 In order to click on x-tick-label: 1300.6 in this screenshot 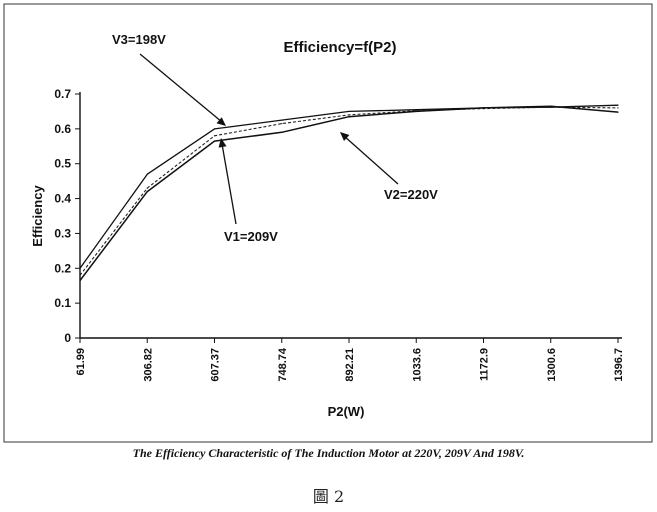, I will do `click(552, 365)`.